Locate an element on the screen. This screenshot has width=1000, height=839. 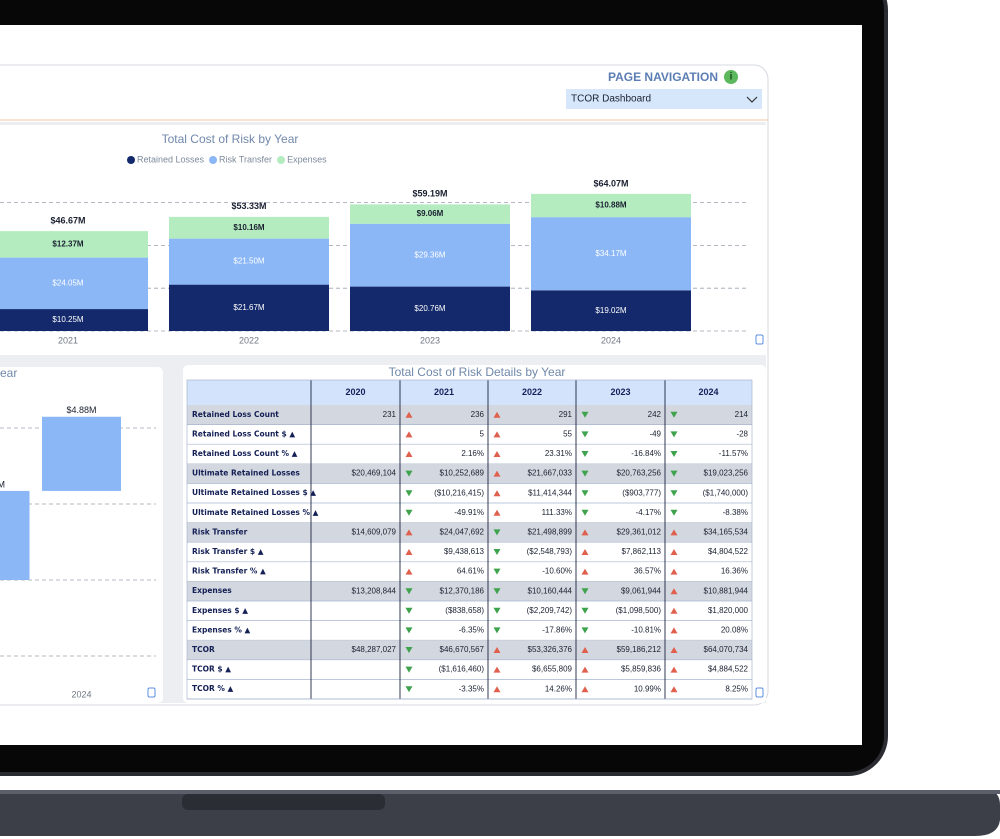
table-cell: $12,370,186 is located at coordinates (462, 590).